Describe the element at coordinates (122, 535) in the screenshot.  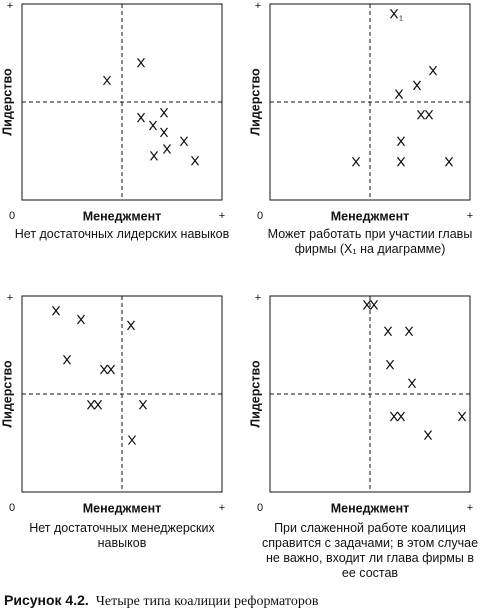
I see `caption: Нет достаточных менеджерских навыков` at that location.